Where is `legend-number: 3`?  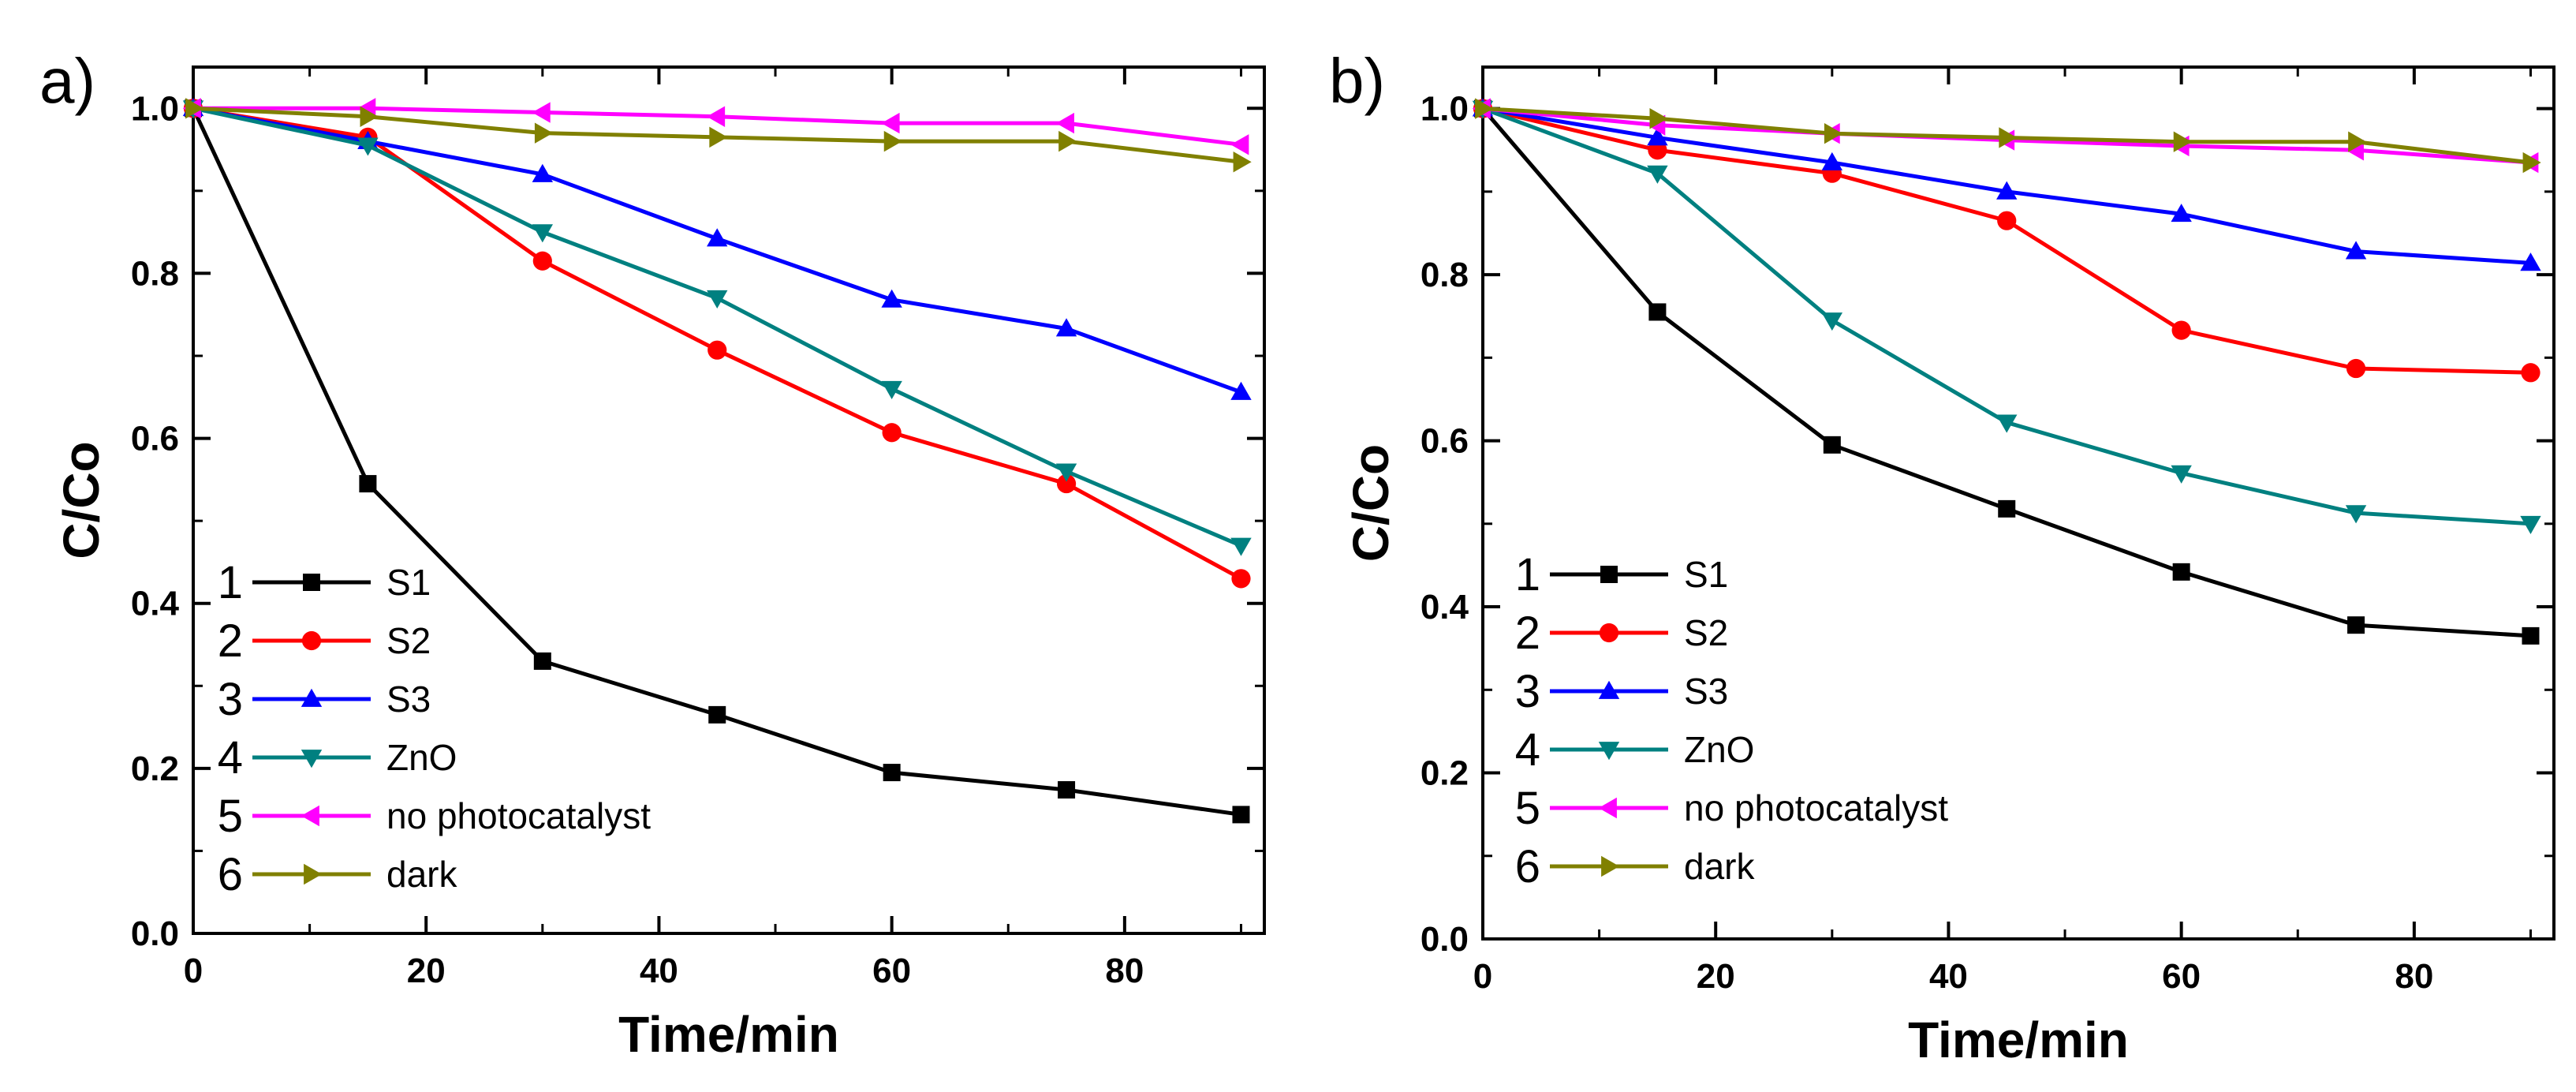 legend-number: 3 is located at coordinates (230, 699).